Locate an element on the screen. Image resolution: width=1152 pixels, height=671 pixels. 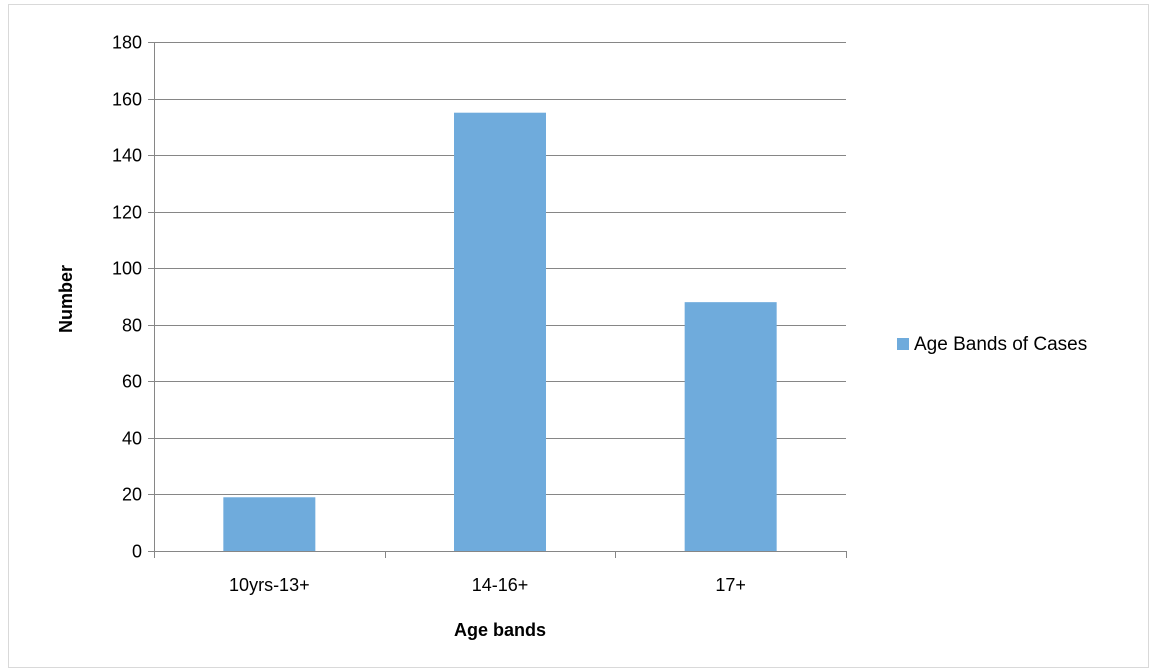
x-tick-label: 17+ is located at coordinates (730, 585).